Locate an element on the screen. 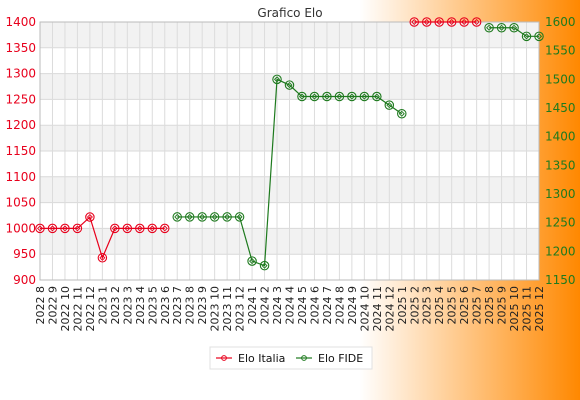 This screenshot has width=580, height=400. x-axis-tick-label: 2022 9 is located at coordinates (52, 305).